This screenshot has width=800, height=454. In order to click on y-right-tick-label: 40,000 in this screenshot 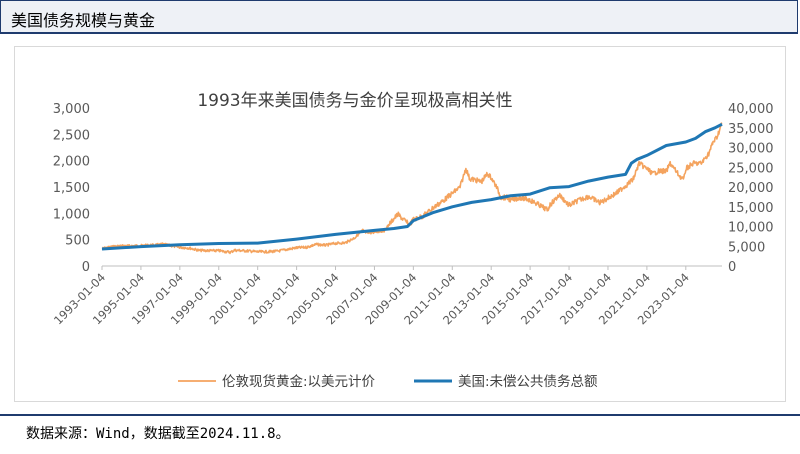, I will do `click(751, 109)`.